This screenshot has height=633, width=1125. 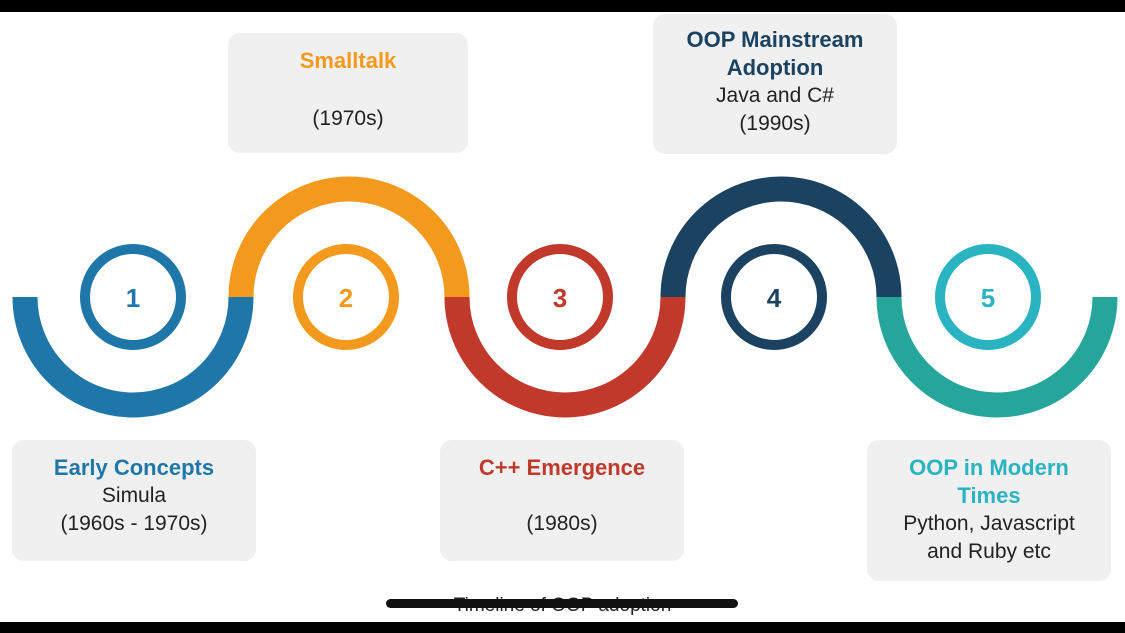 I want to click on step-4-description: Java and C#, so click(x=775, y=95).